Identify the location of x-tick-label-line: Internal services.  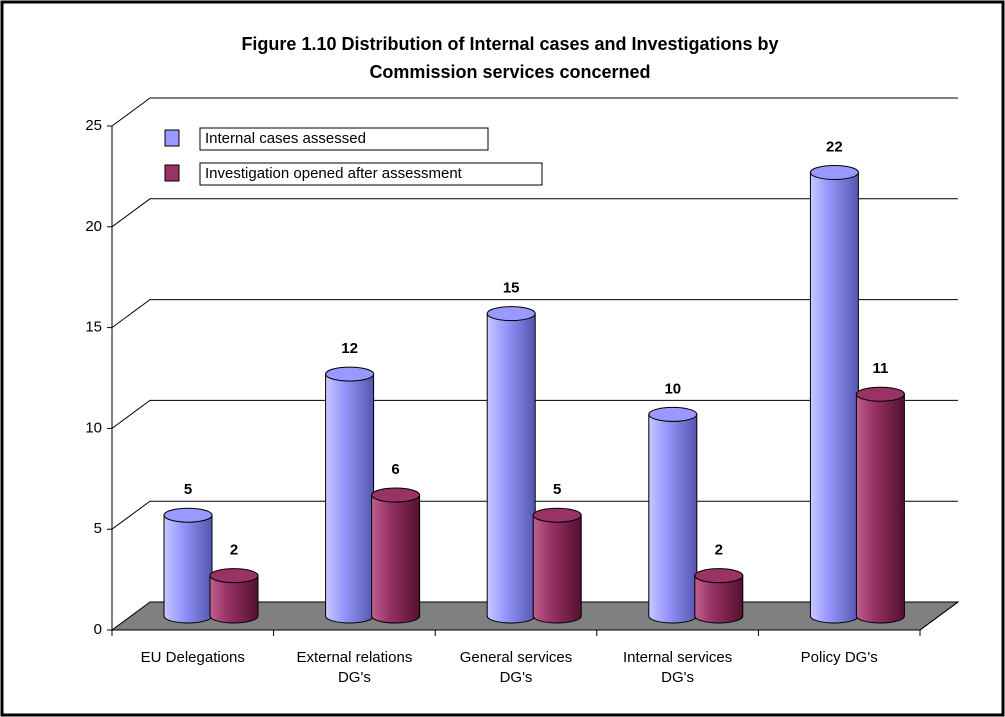
(677, 657).